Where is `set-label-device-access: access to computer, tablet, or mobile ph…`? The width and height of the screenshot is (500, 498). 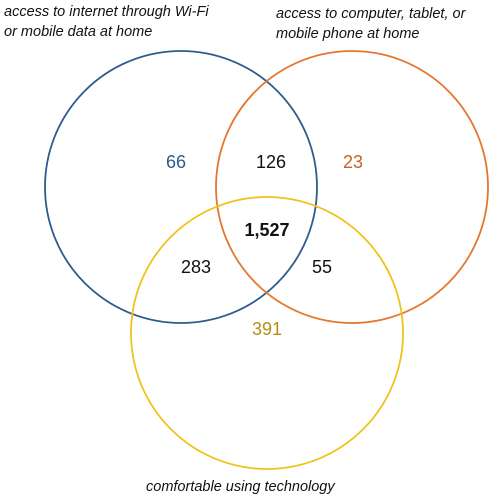 set-label-device-access: access to computer, tablet, or mobile ph… is located at coordinates (370, 24).